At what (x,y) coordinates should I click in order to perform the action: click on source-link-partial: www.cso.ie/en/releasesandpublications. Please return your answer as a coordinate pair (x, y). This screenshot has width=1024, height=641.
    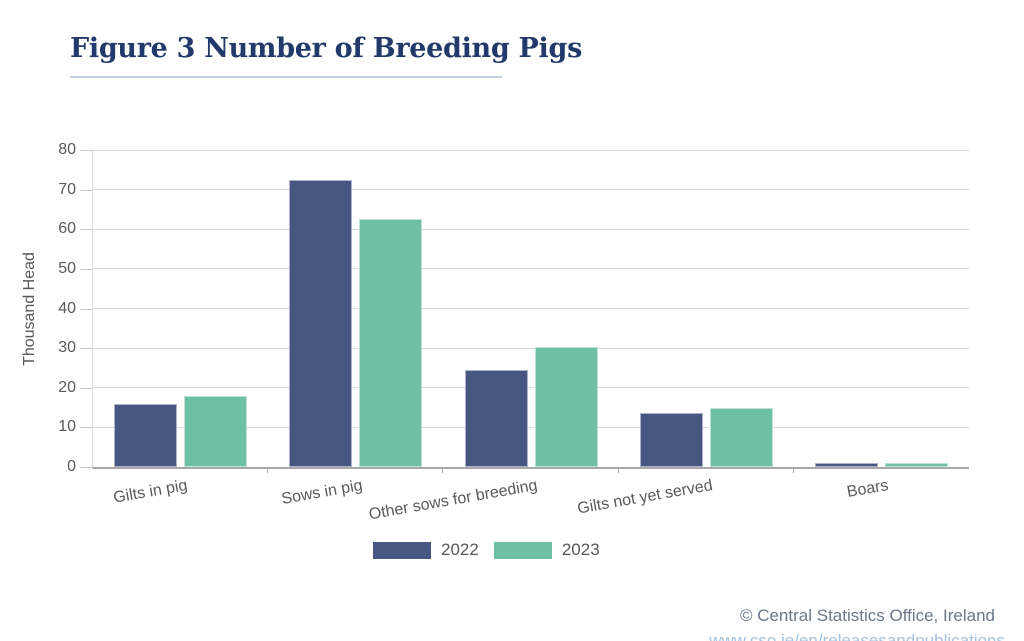
    Looking at the image, I should click on (857, 636).